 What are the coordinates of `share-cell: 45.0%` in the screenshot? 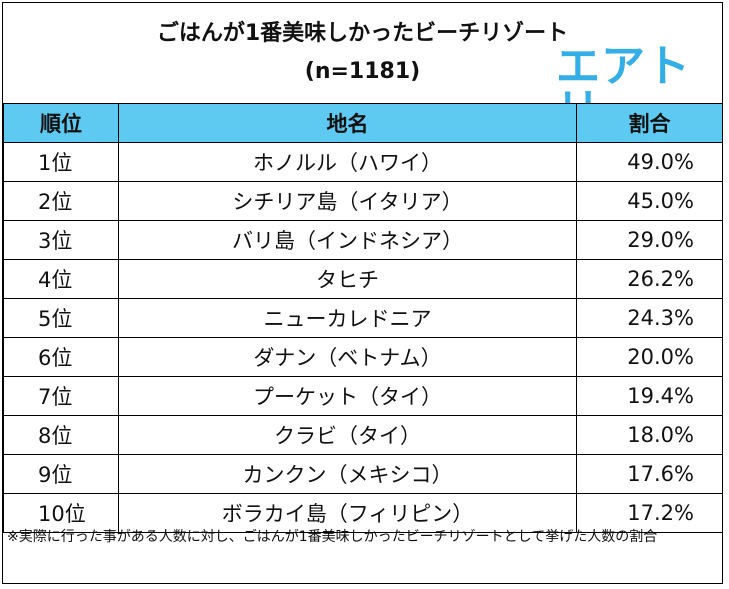 It's located at (649, 201).